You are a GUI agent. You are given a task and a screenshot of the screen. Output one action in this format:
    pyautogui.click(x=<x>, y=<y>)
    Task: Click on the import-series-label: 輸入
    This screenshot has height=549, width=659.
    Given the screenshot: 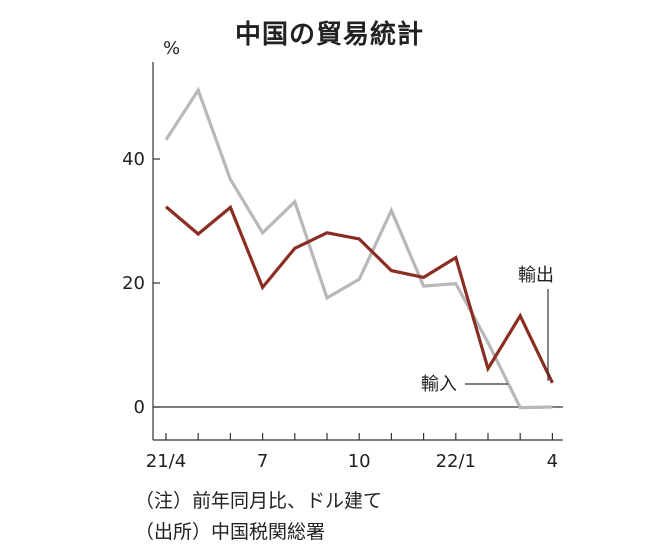 What is the action you would take?
    pyautogui.click(x=439, y=384)
    